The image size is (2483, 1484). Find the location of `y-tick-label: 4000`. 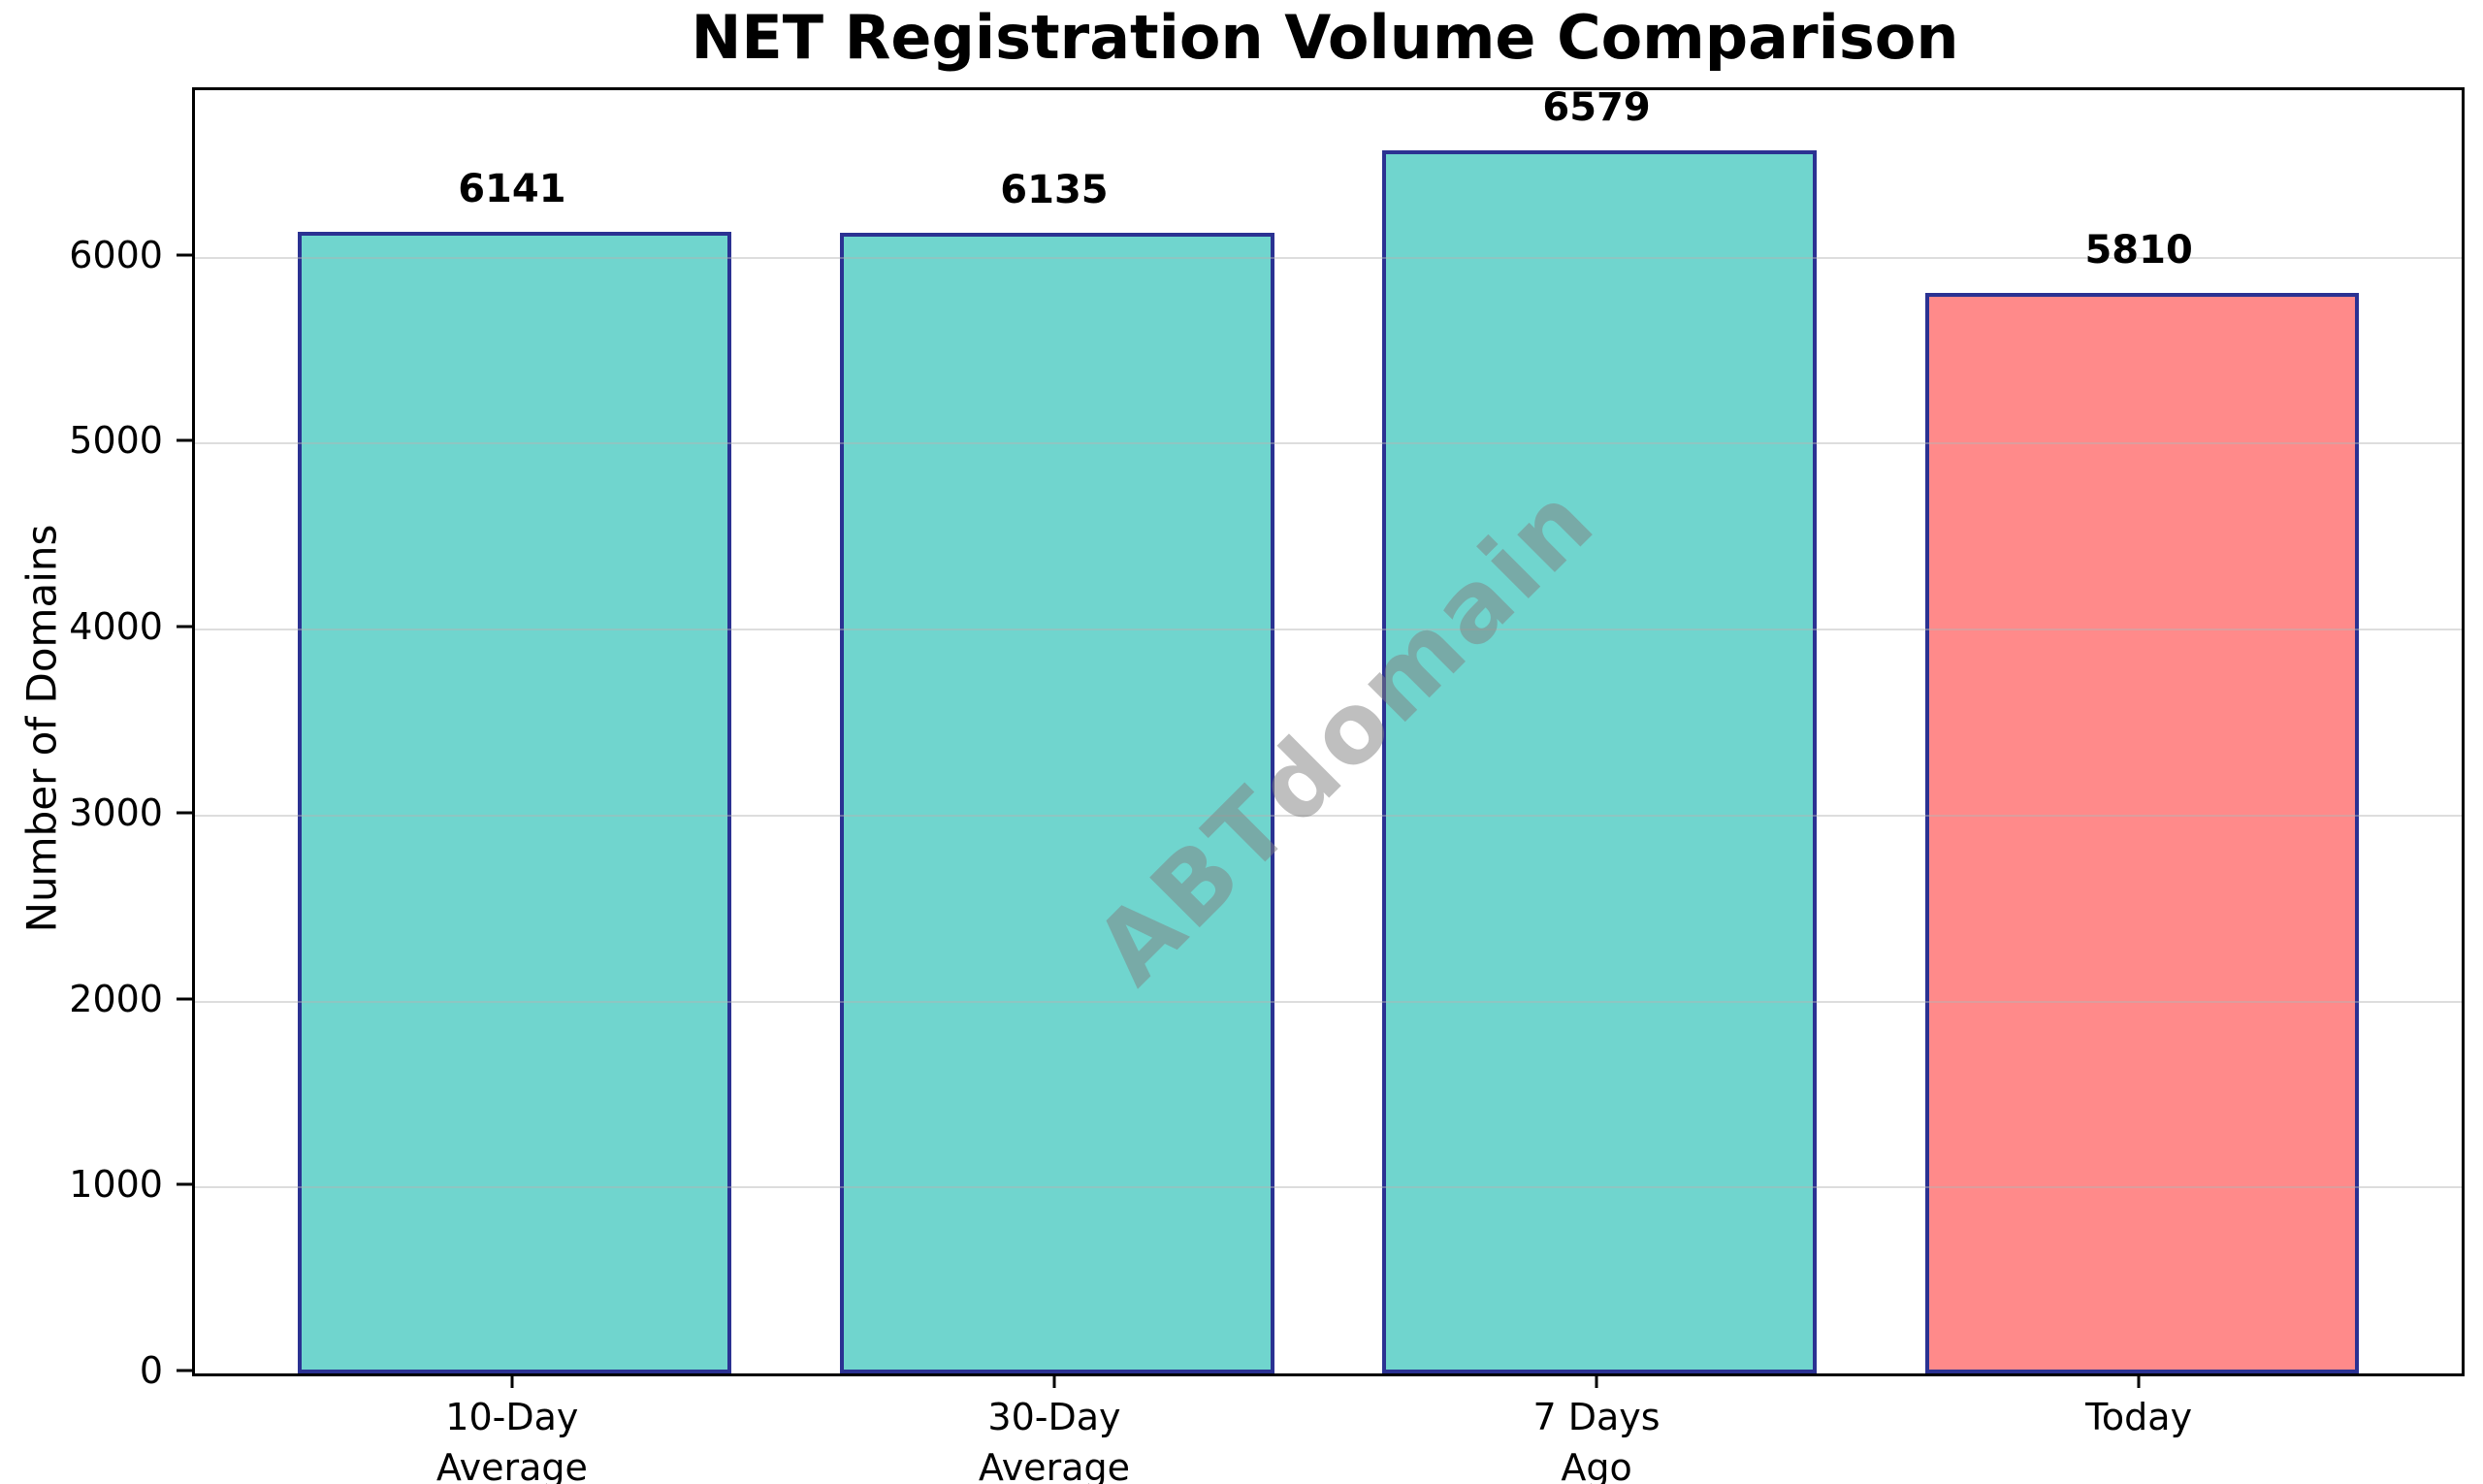

y-tick-label: 4000 is located at coordinates (116, 627).